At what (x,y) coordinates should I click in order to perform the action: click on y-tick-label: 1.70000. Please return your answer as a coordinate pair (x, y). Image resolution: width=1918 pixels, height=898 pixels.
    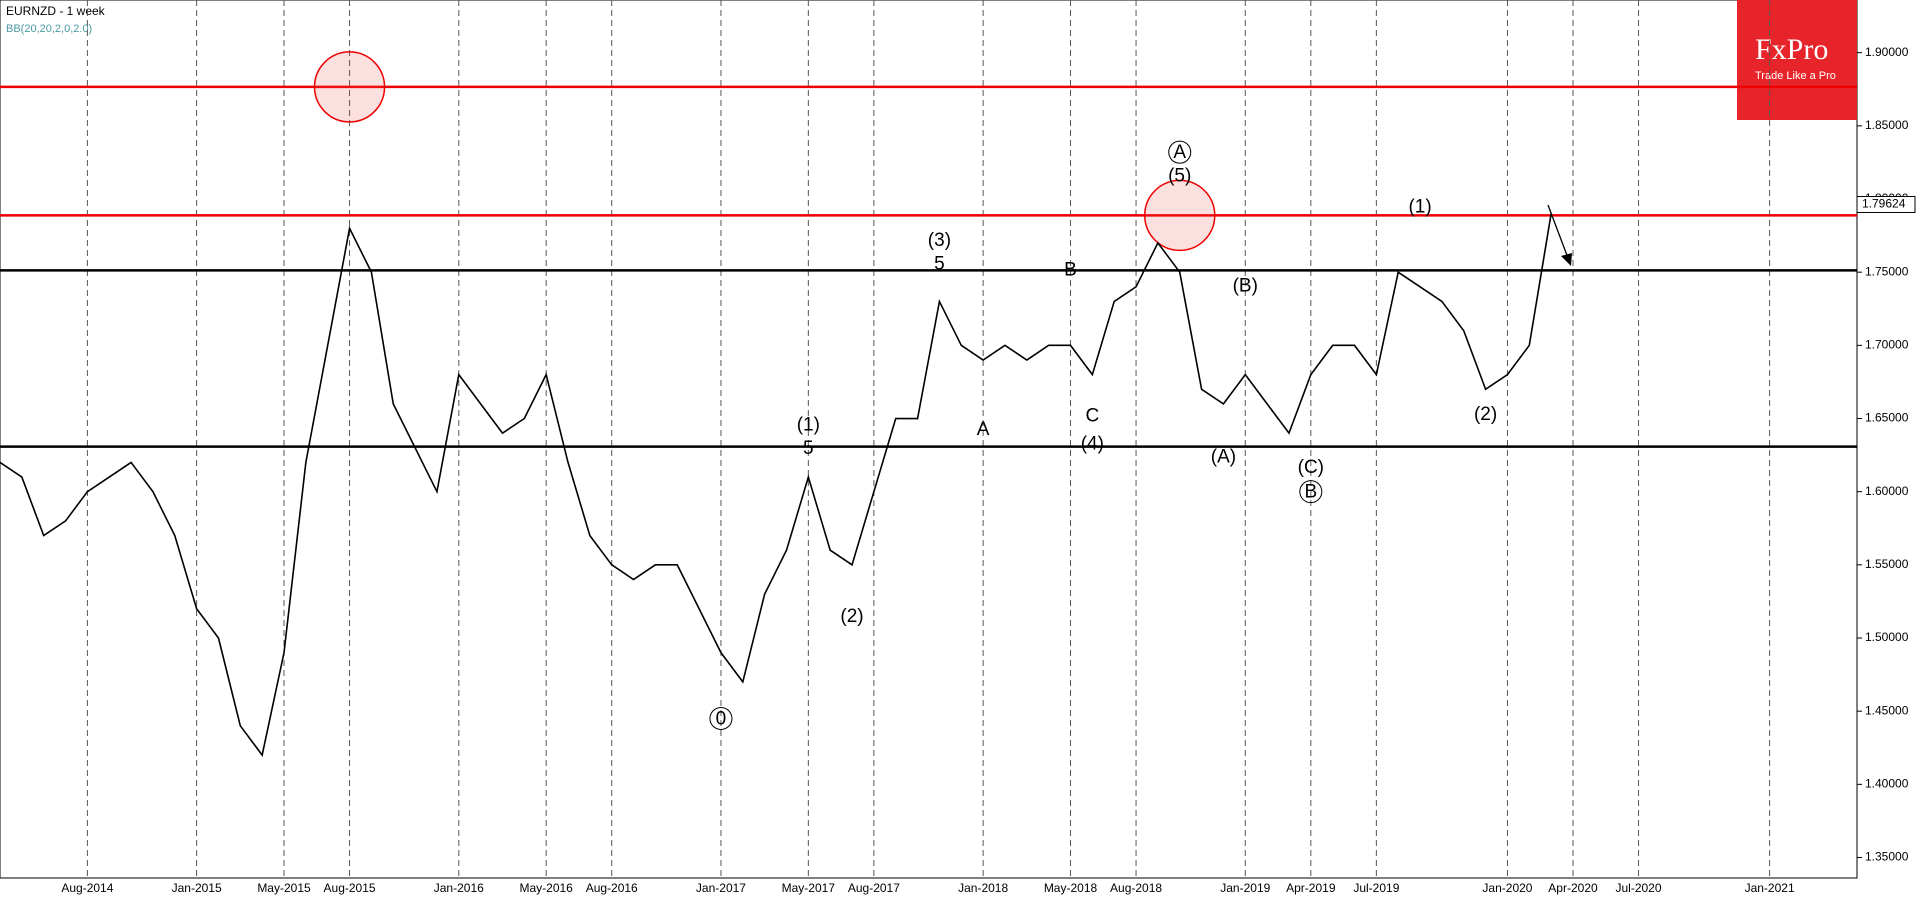
    Looking at the image, I should click on (1887, 345).